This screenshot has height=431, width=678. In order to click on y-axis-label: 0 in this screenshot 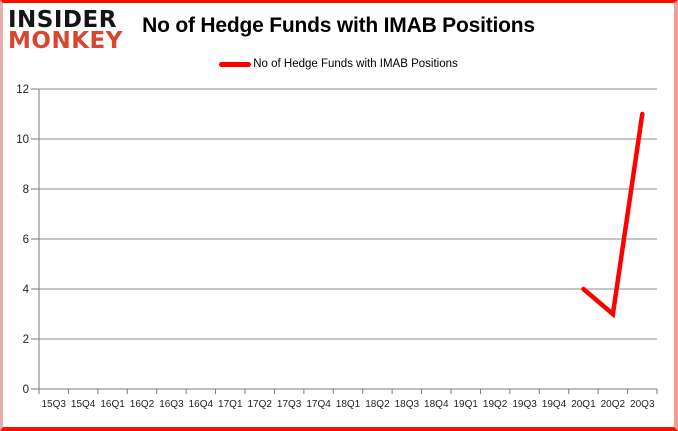, I will do `click(26, 390)`.